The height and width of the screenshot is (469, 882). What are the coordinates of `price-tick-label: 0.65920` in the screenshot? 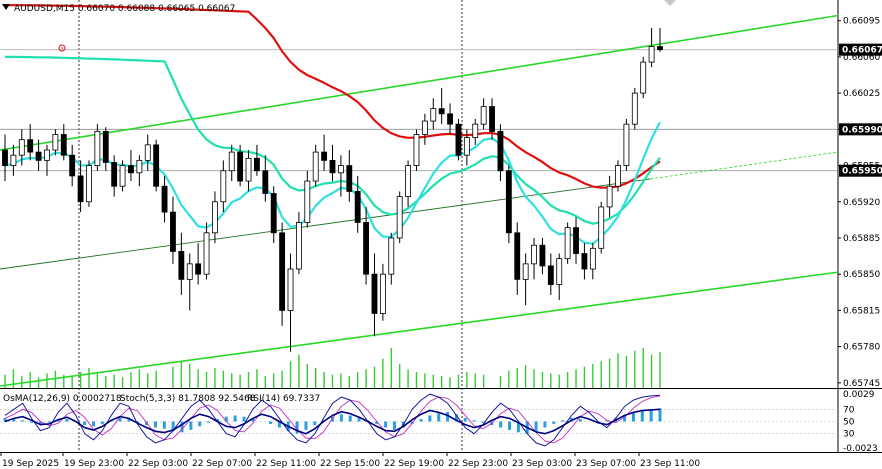 It's located at (861, 203).